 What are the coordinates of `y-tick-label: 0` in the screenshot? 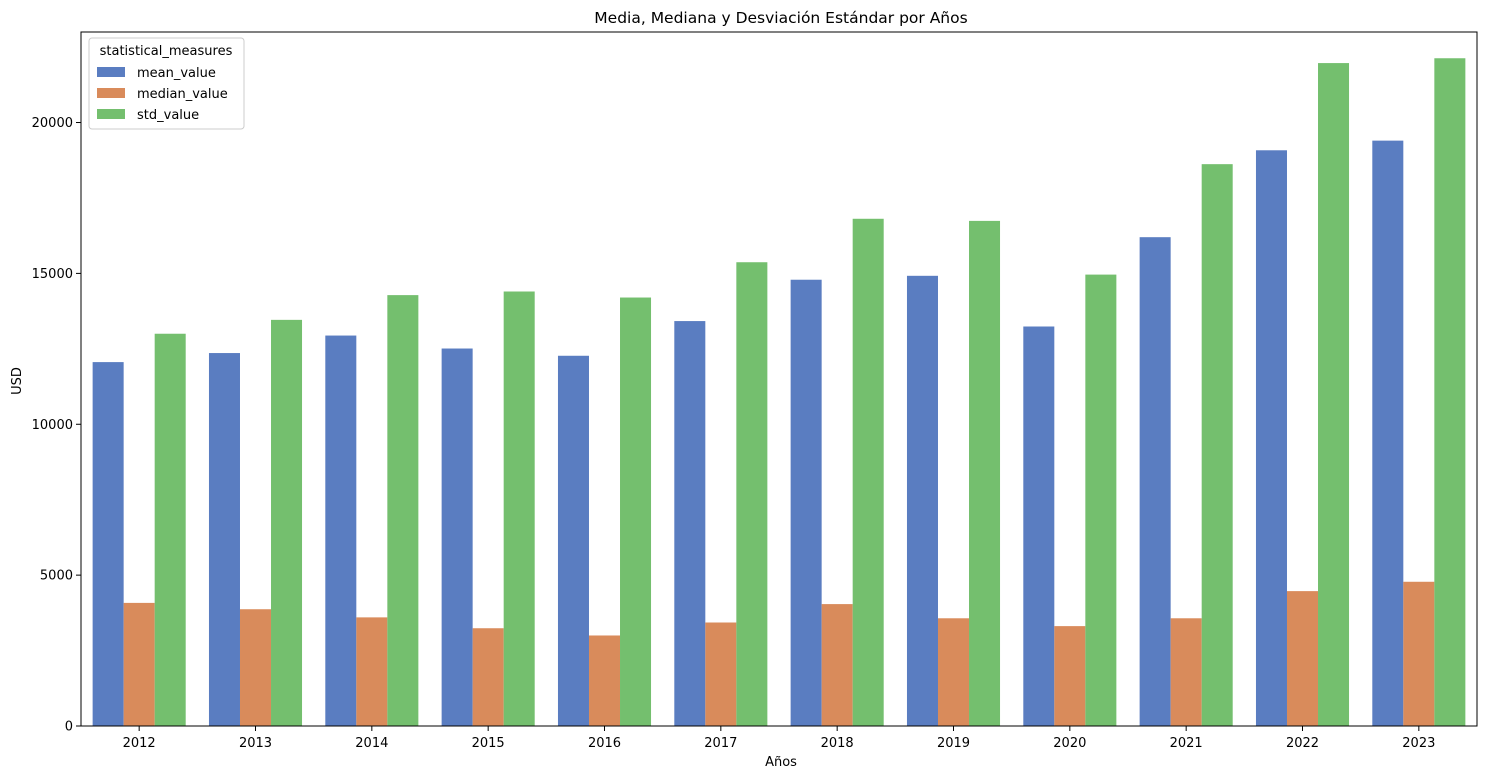 It's located at (69, 727).